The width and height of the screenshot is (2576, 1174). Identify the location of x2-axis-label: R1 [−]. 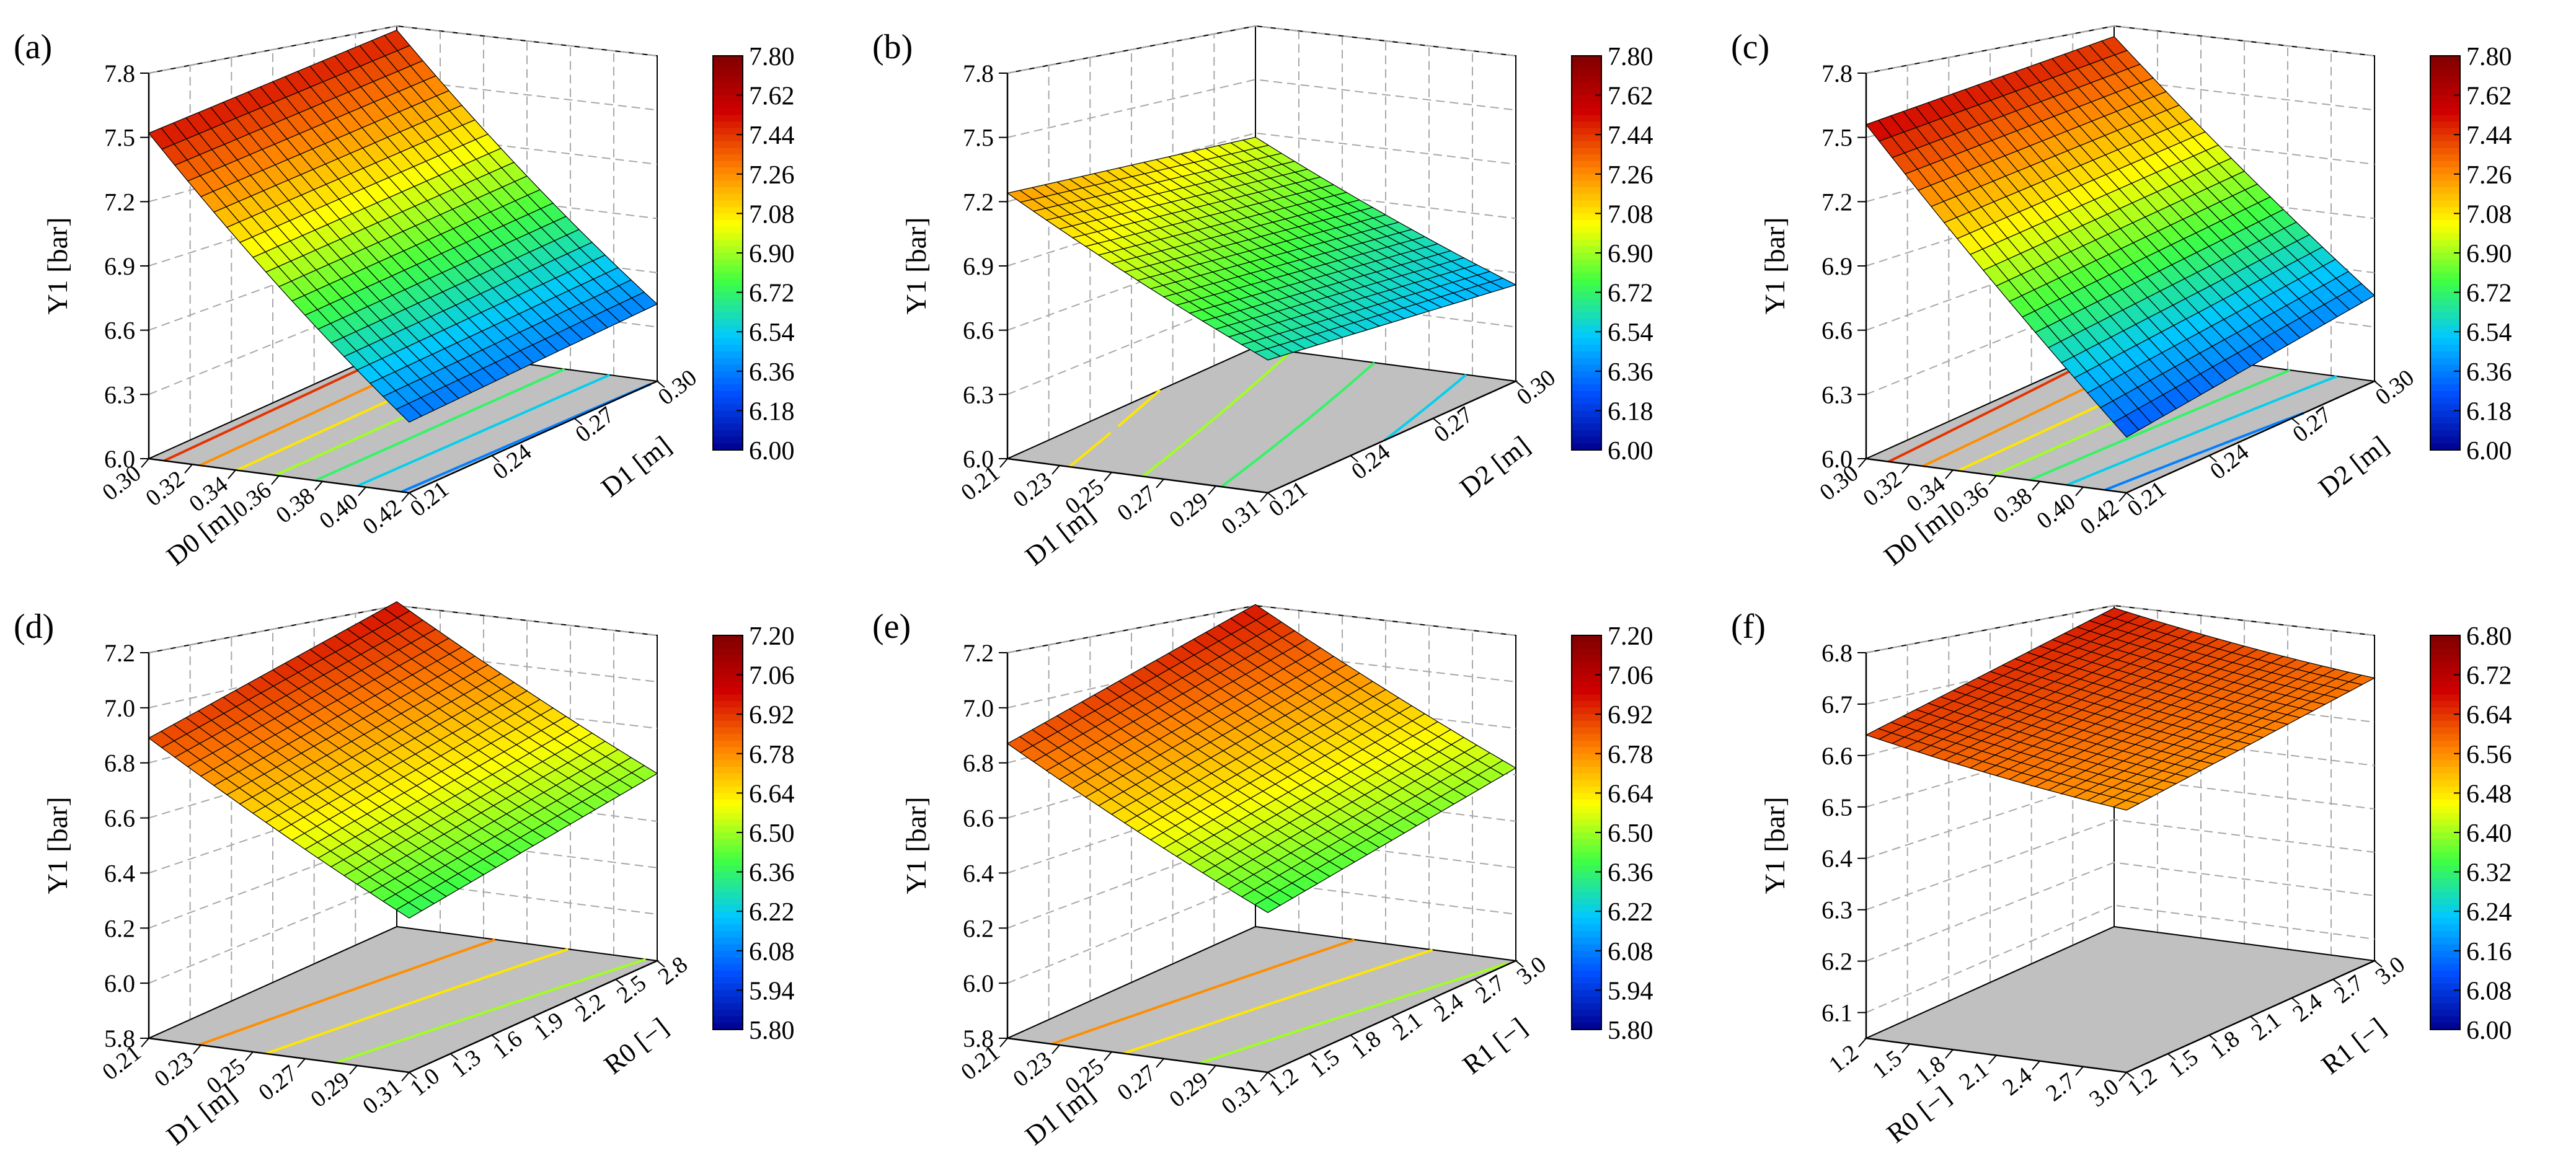
(1495, 1046).